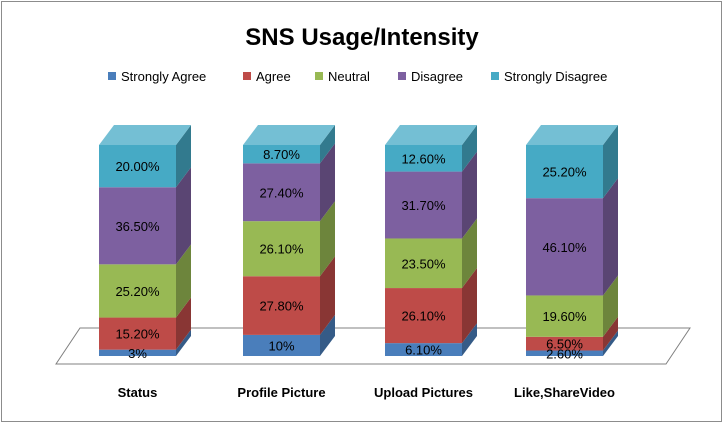  Describe the element at coordinates (431, 135) in the screenshot. I see `bar-top-upload-pictures` at that location.